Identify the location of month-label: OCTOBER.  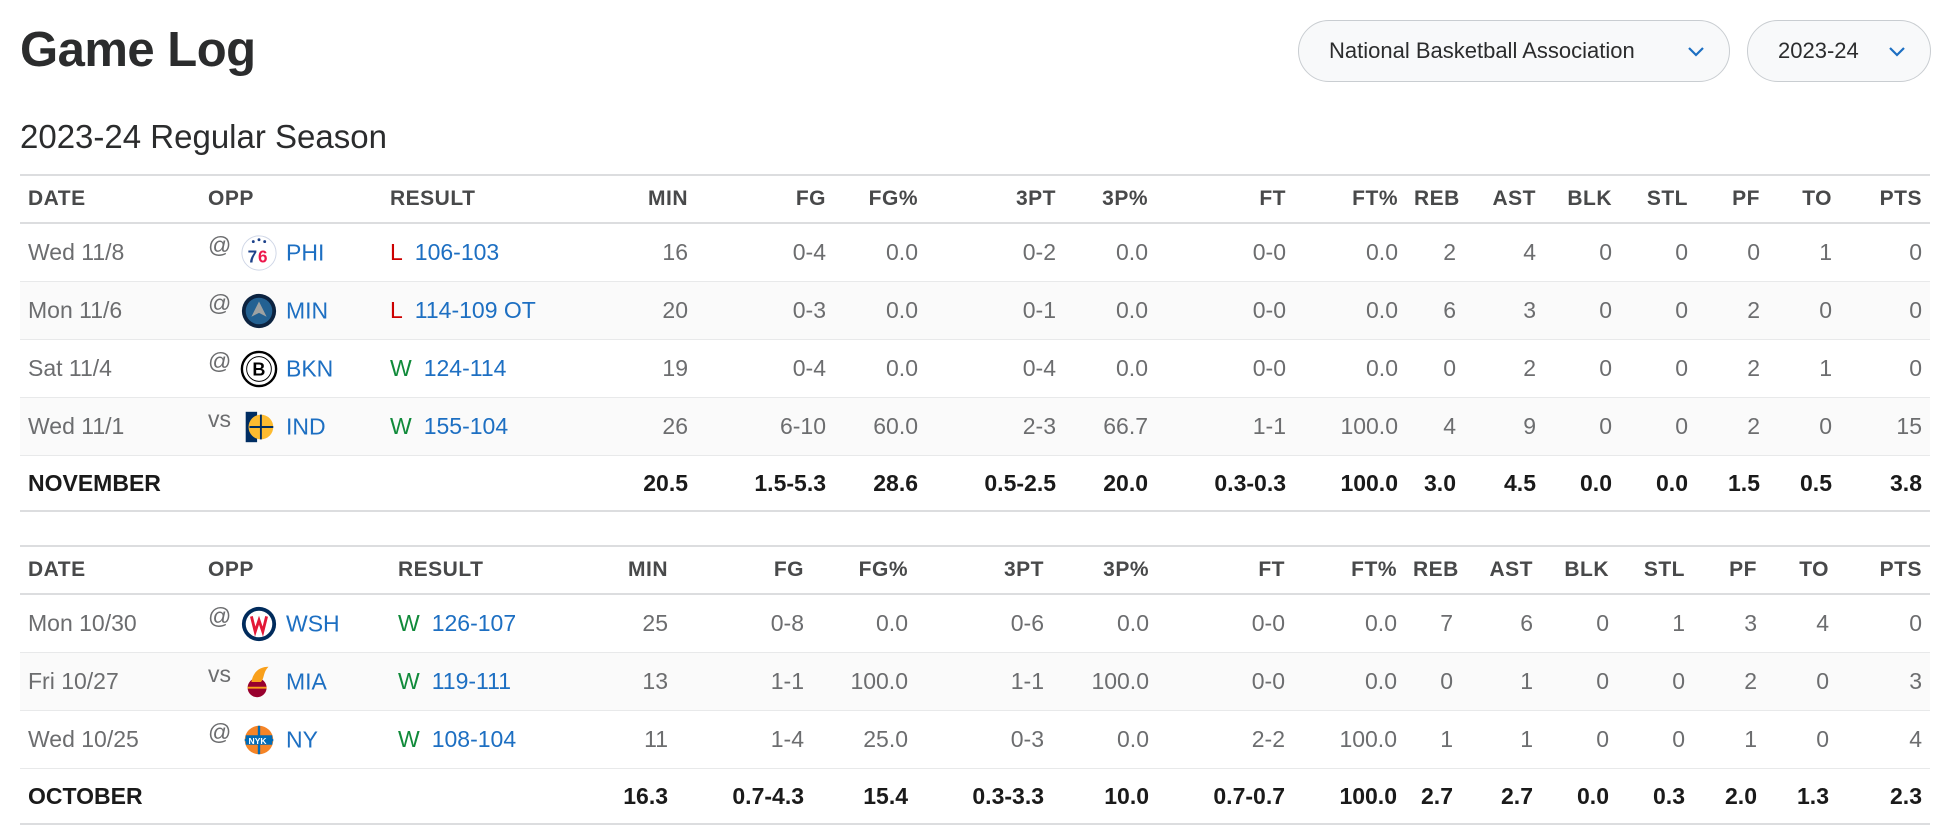
(308, 796).